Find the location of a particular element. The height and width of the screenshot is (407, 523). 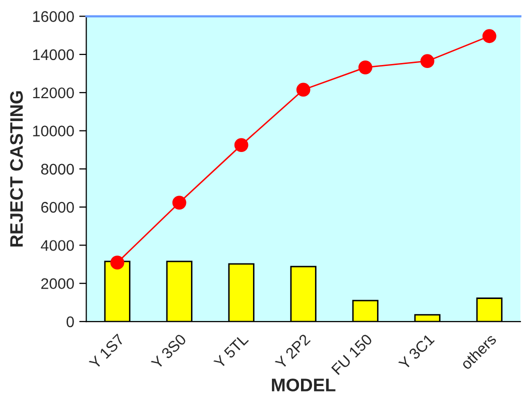

y-tick-label: 10000 is located at coordinates (53, 131).